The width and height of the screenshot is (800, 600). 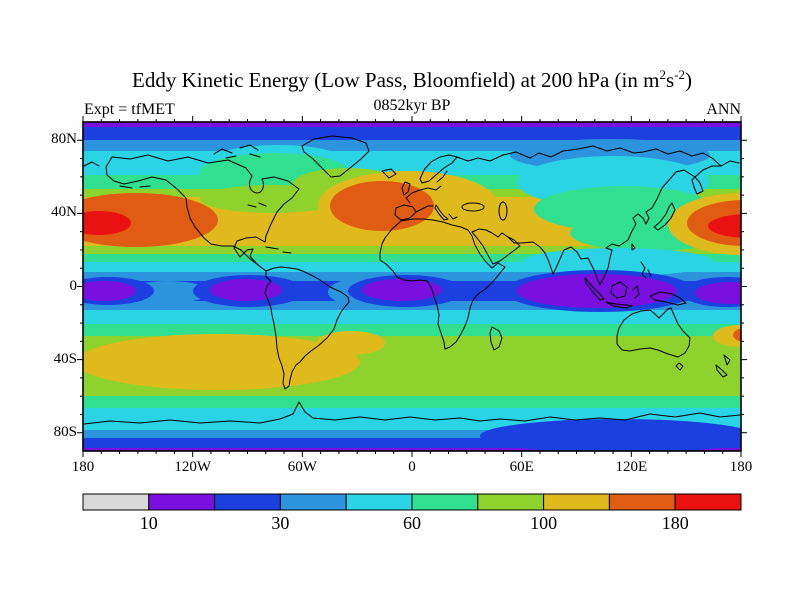 I want to click on season-label: ANN, so click(x=723, y=109).